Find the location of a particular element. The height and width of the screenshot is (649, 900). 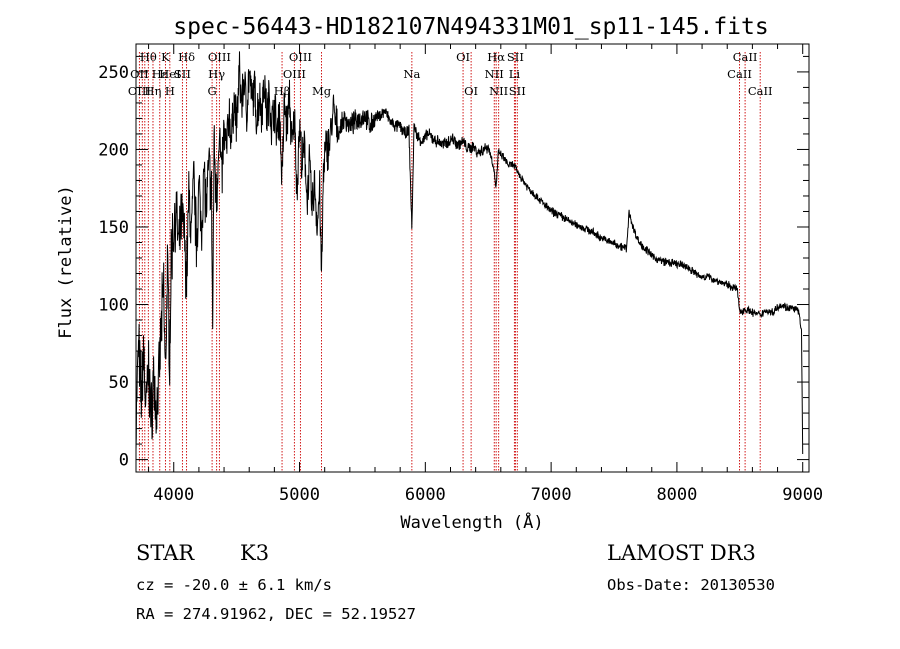

line-label: Hδ is located at coordinates (186, 57).